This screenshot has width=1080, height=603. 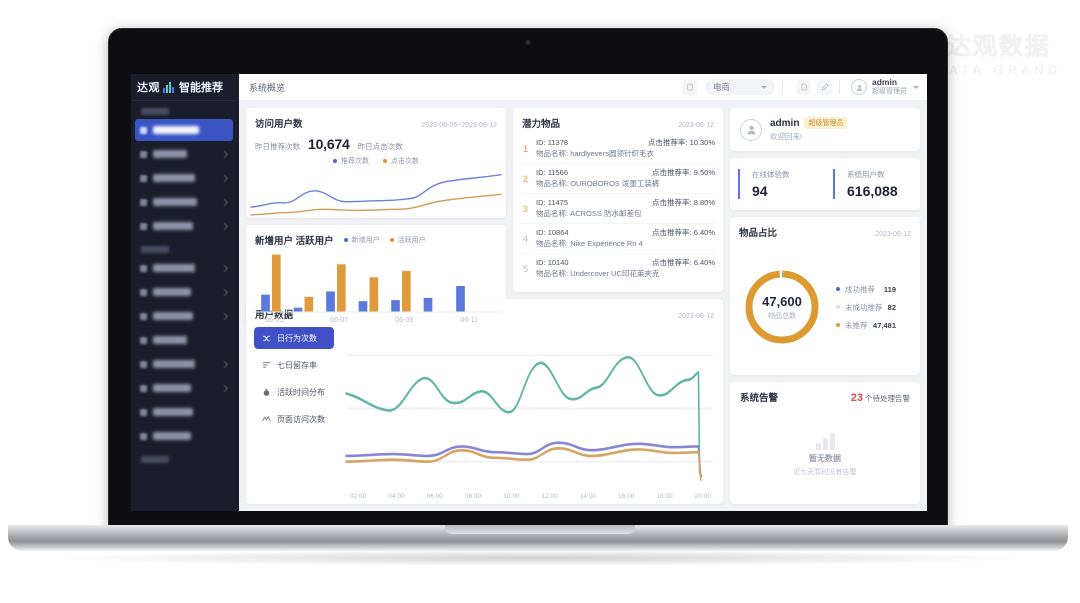 I want to click on admin-name: admin, so click(x=785, y=123).